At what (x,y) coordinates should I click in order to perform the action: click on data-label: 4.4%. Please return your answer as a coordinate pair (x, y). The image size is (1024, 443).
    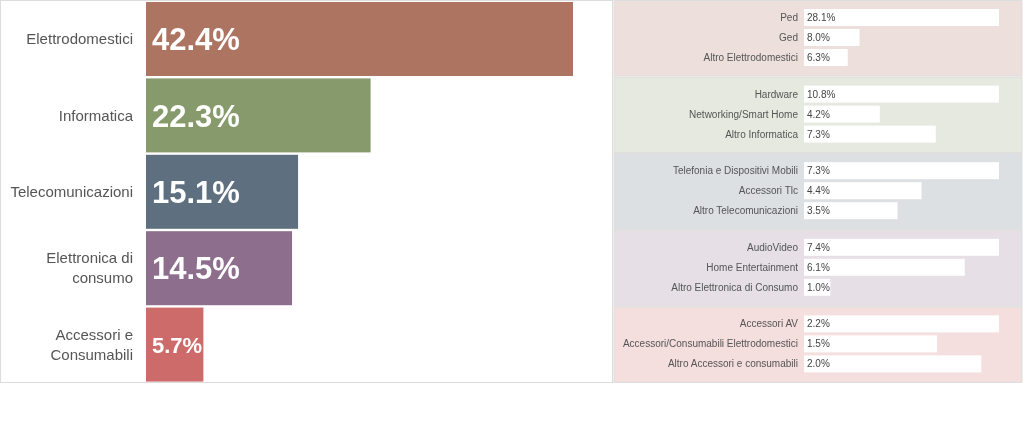
    Looking at the image, I should click on (818, 191).